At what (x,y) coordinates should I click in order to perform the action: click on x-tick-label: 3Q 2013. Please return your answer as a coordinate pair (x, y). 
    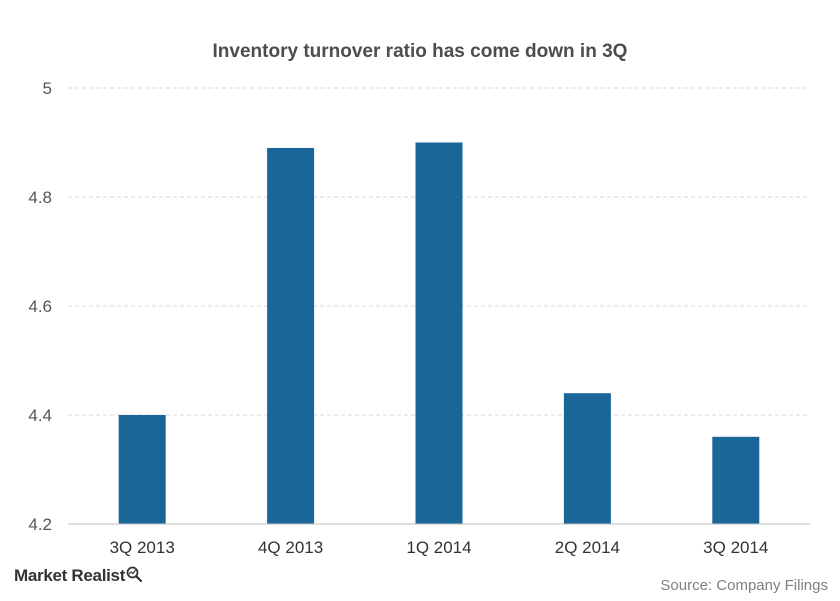
    Looking at the image, I should click on (142, 547).